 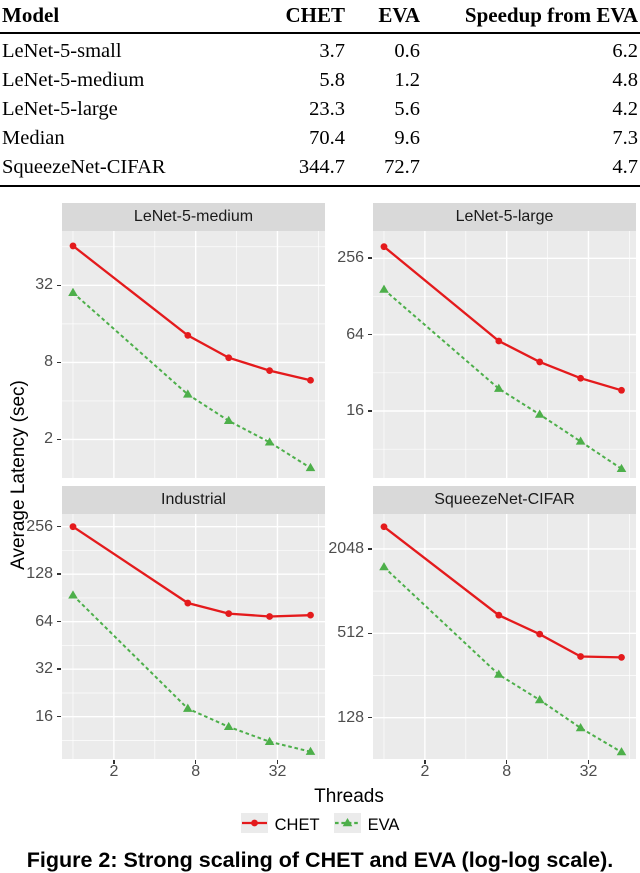 I want to click on y-tick-label: 32, so click(x=44, y=669).